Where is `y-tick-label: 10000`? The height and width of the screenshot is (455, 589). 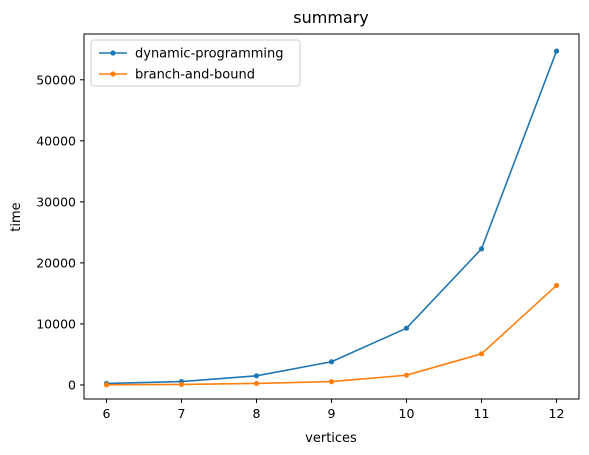
y-tick-label: 10000 is located at coordinates (56, 323).